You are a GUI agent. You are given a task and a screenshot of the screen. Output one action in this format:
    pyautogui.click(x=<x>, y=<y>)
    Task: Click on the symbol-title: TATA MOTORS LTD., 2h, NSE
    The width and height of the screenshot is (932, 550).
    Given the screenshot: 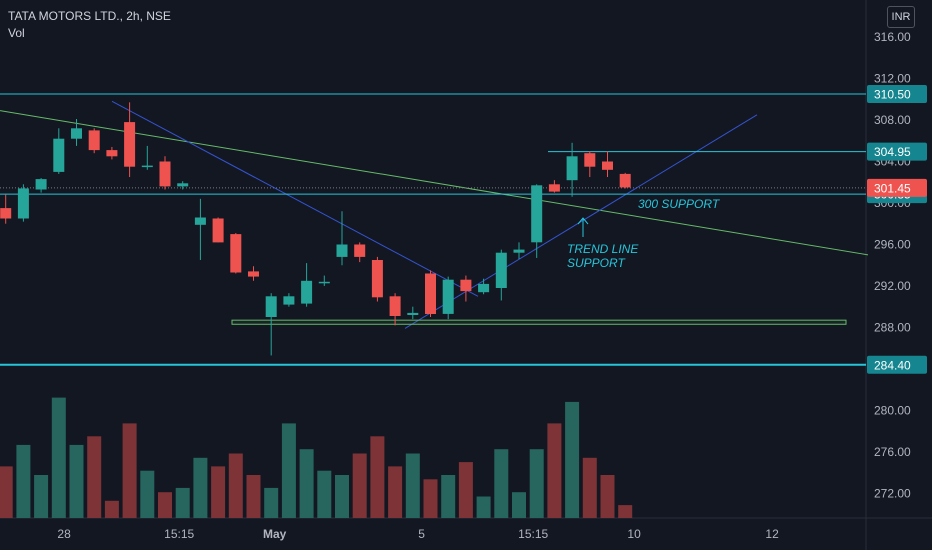 What is the action you would take?
    pyautogui.click(x=89, y=16)
    